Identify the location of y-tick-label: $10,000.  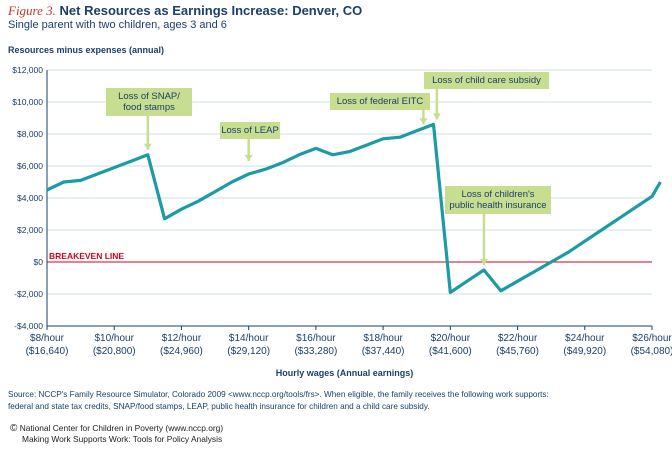
(27, 102).